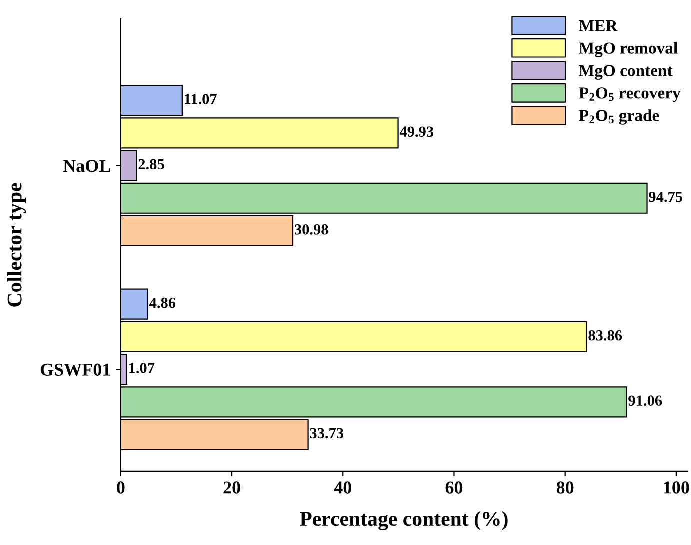 This screenshot has width=691, height=545. I want to click on data-label: 2.85, so click(151, 164).